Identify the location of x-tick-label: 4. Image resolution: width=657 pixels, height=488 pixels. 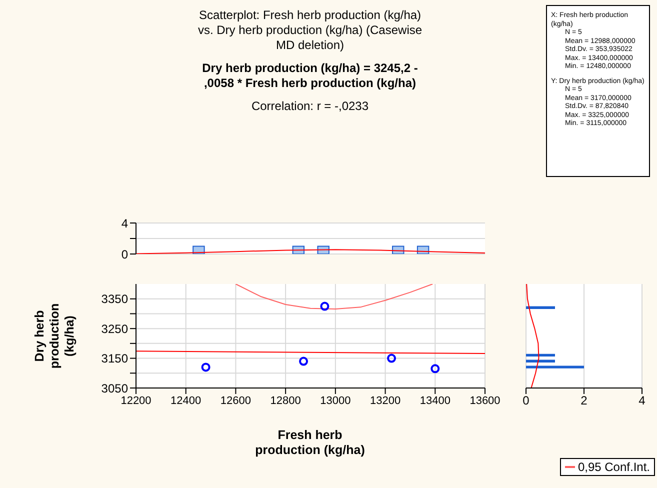
(642, 401).